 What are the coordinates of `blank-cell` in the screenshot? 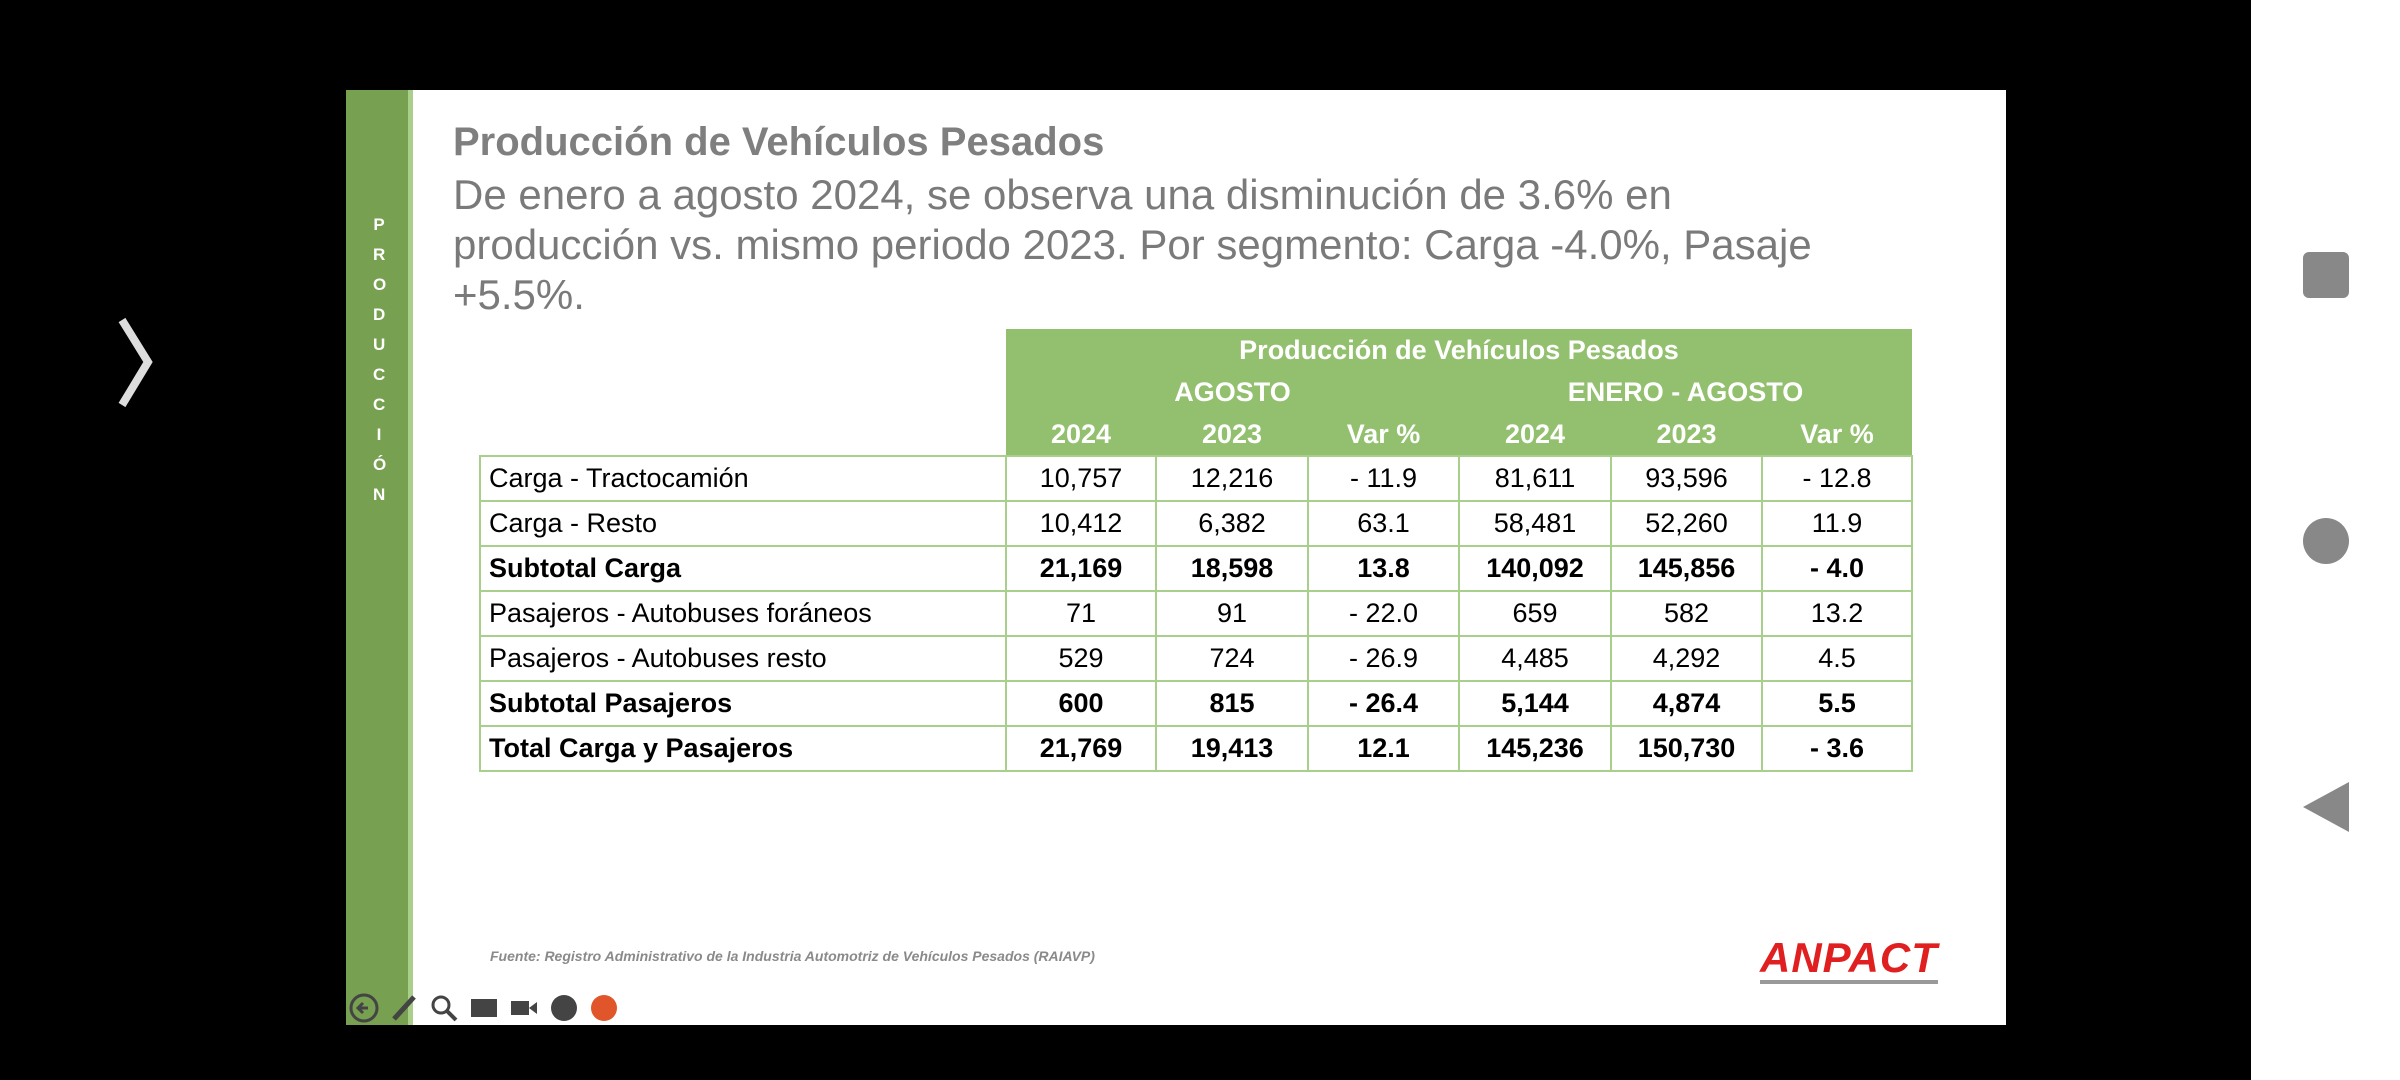 It's located at (743, 392).